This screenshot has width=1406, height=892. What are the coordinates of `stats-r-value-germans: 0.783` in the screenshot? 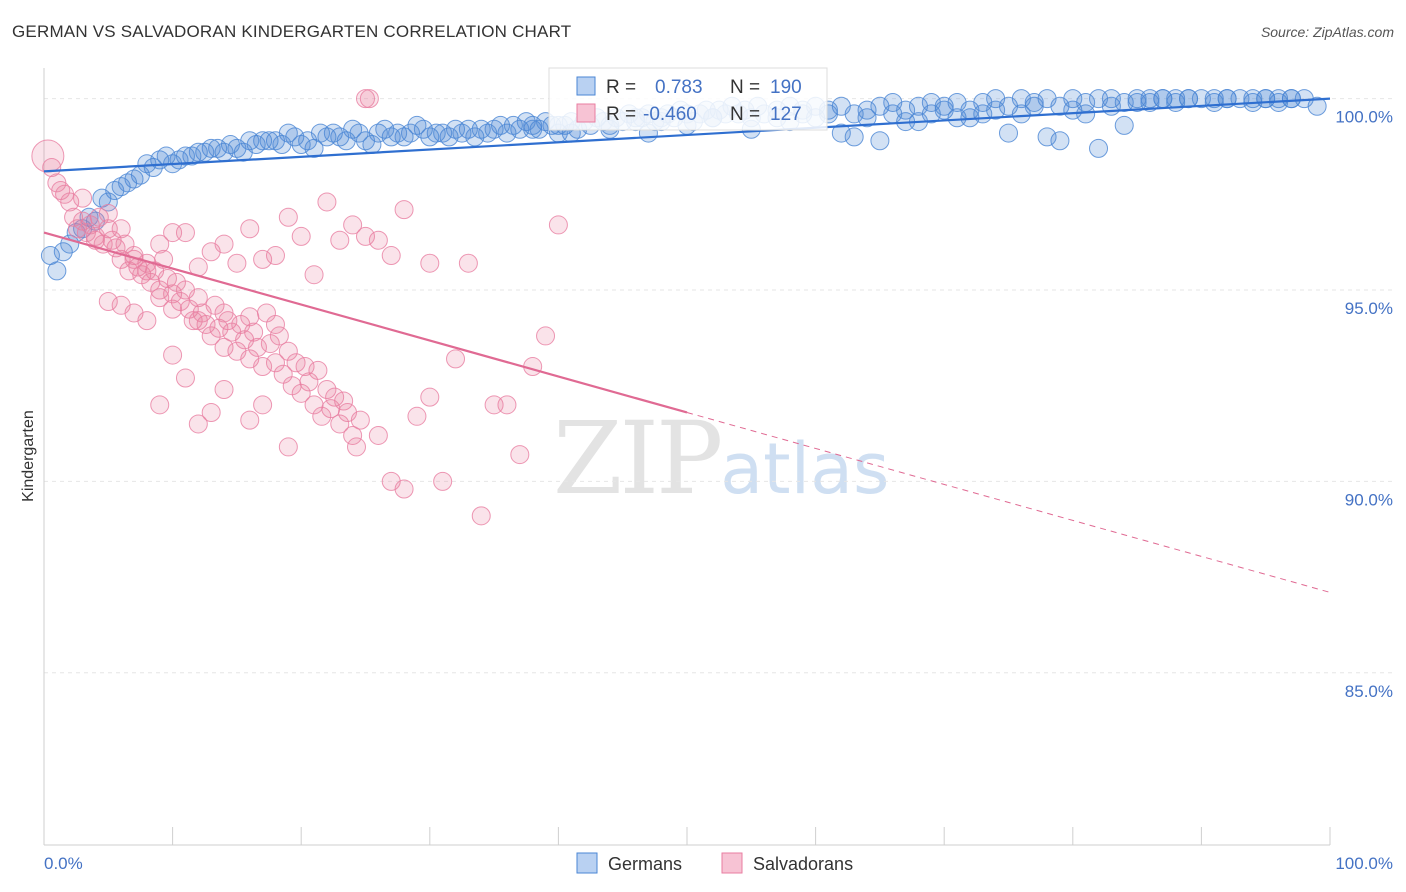 It's located at (679, 87).